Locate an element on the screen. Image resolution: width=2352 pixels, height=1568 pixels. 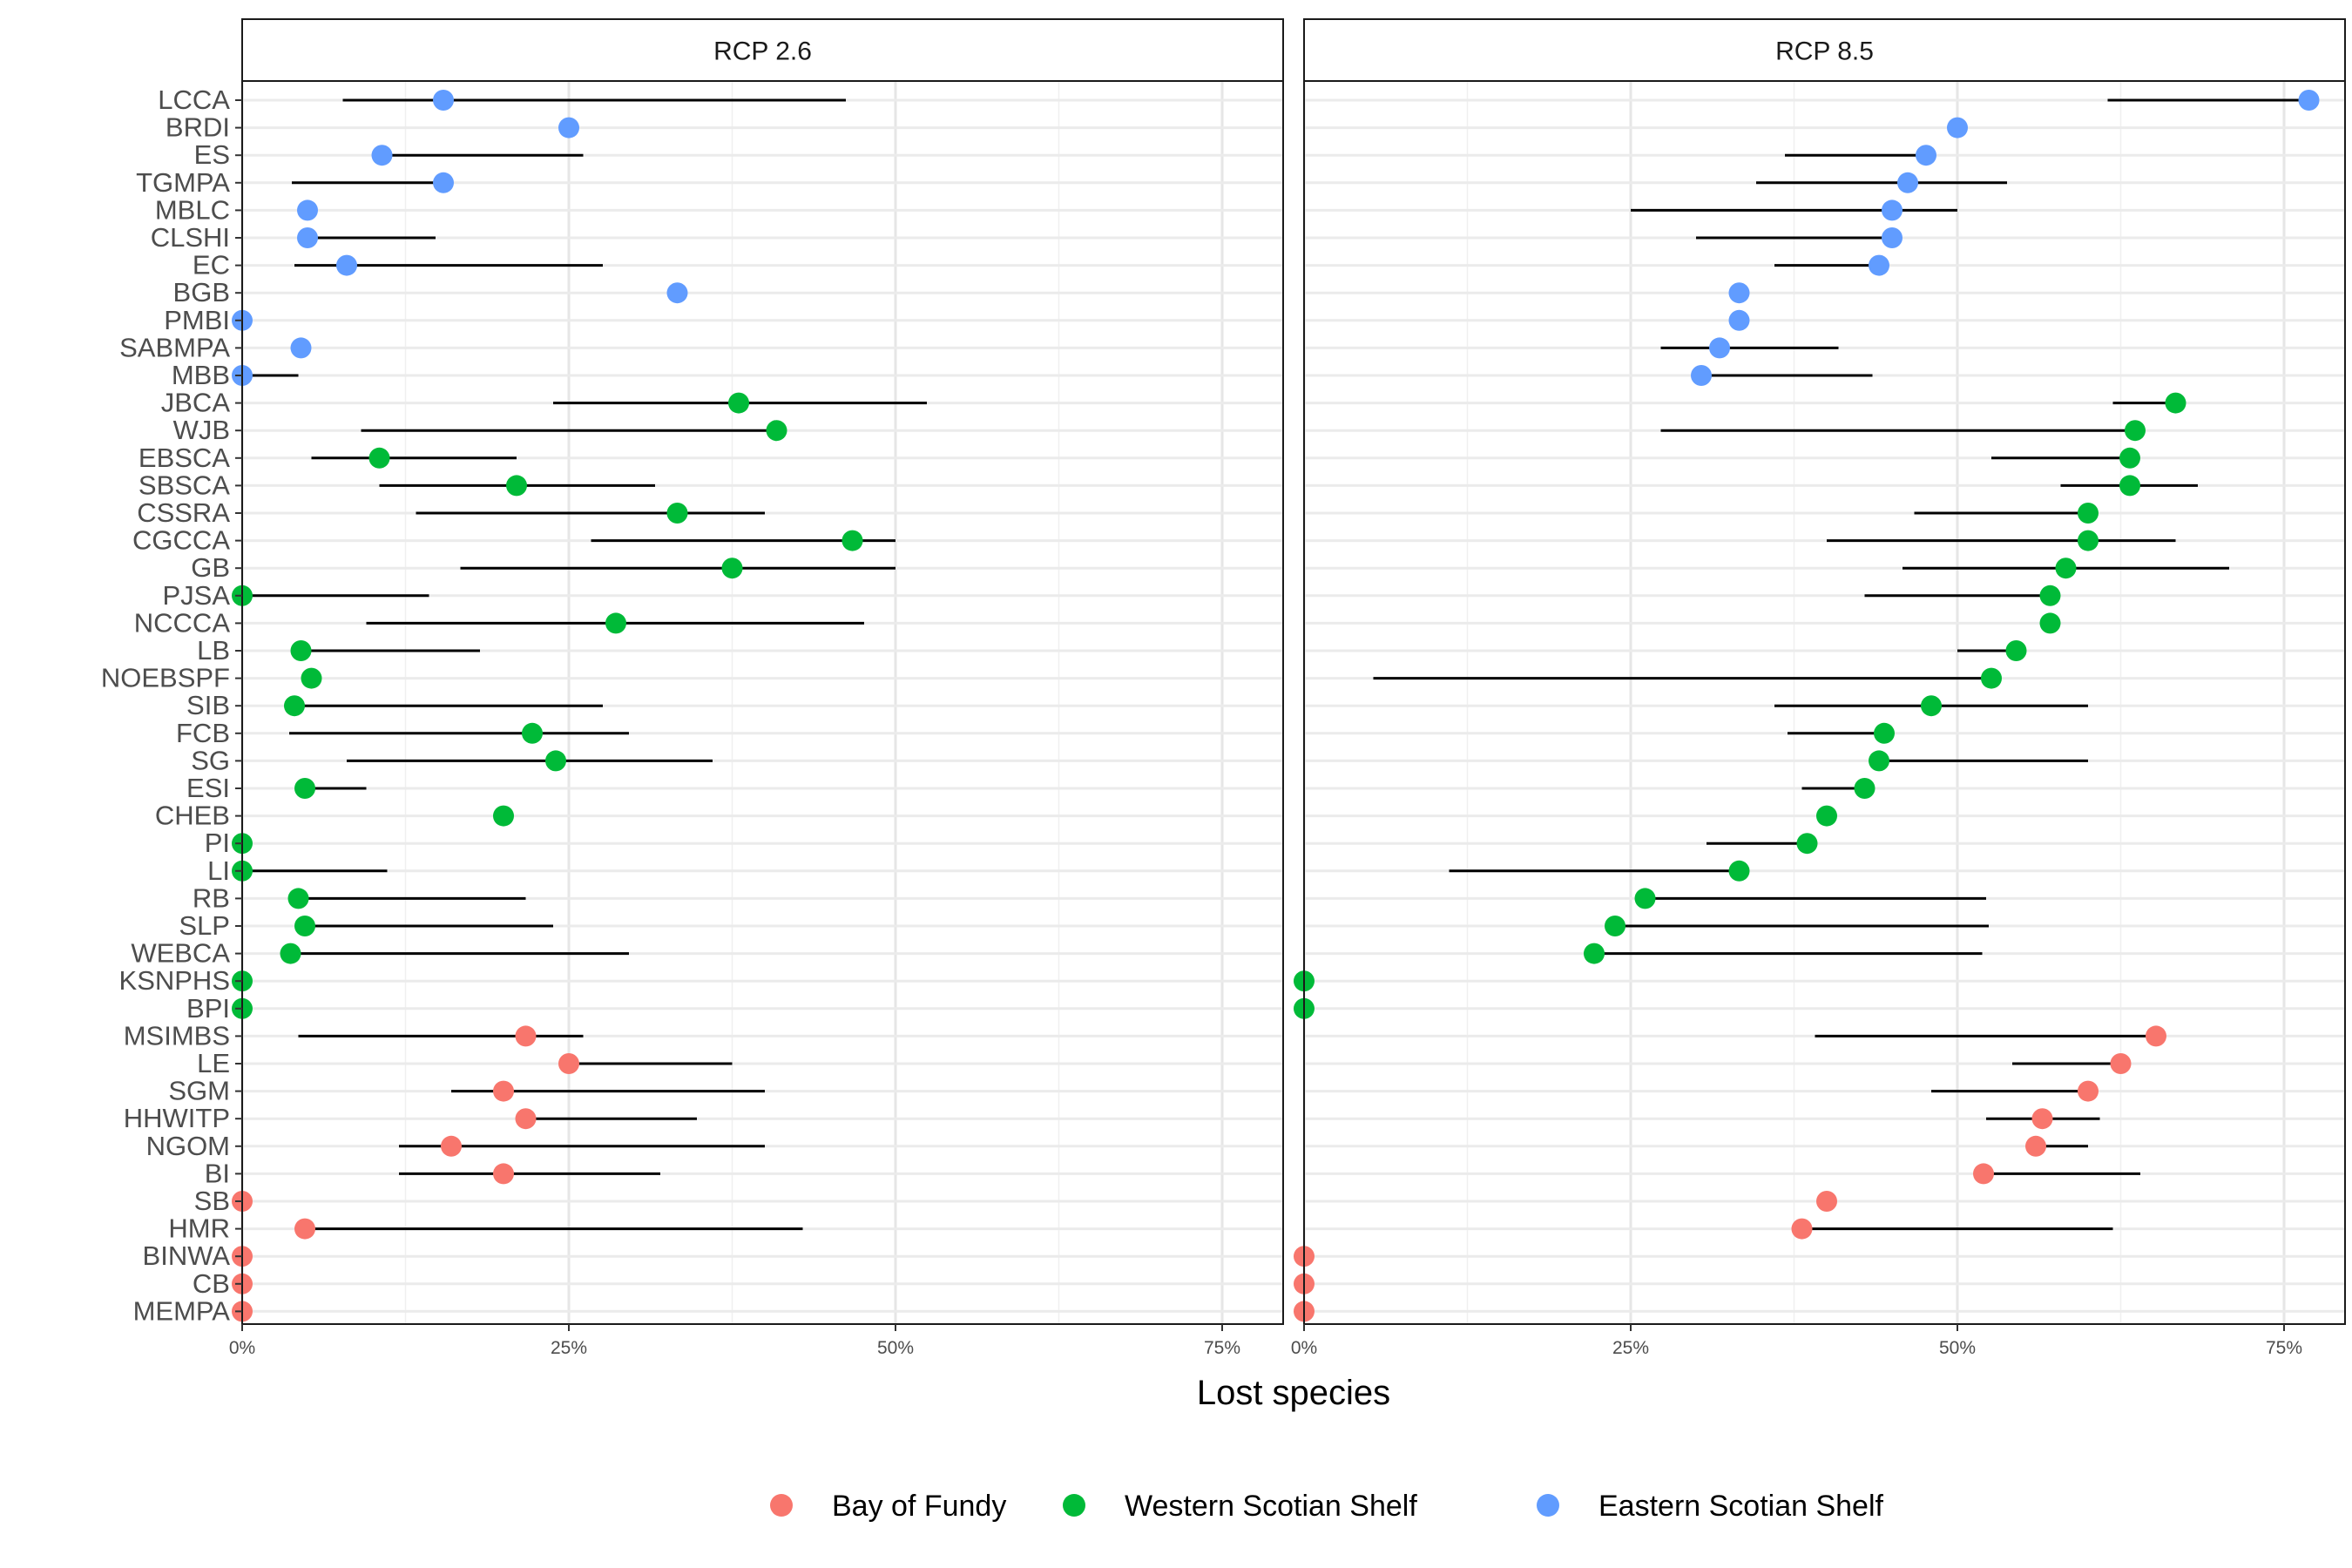
x-tick-label: 75% is located at coordinates (2284, 1348).